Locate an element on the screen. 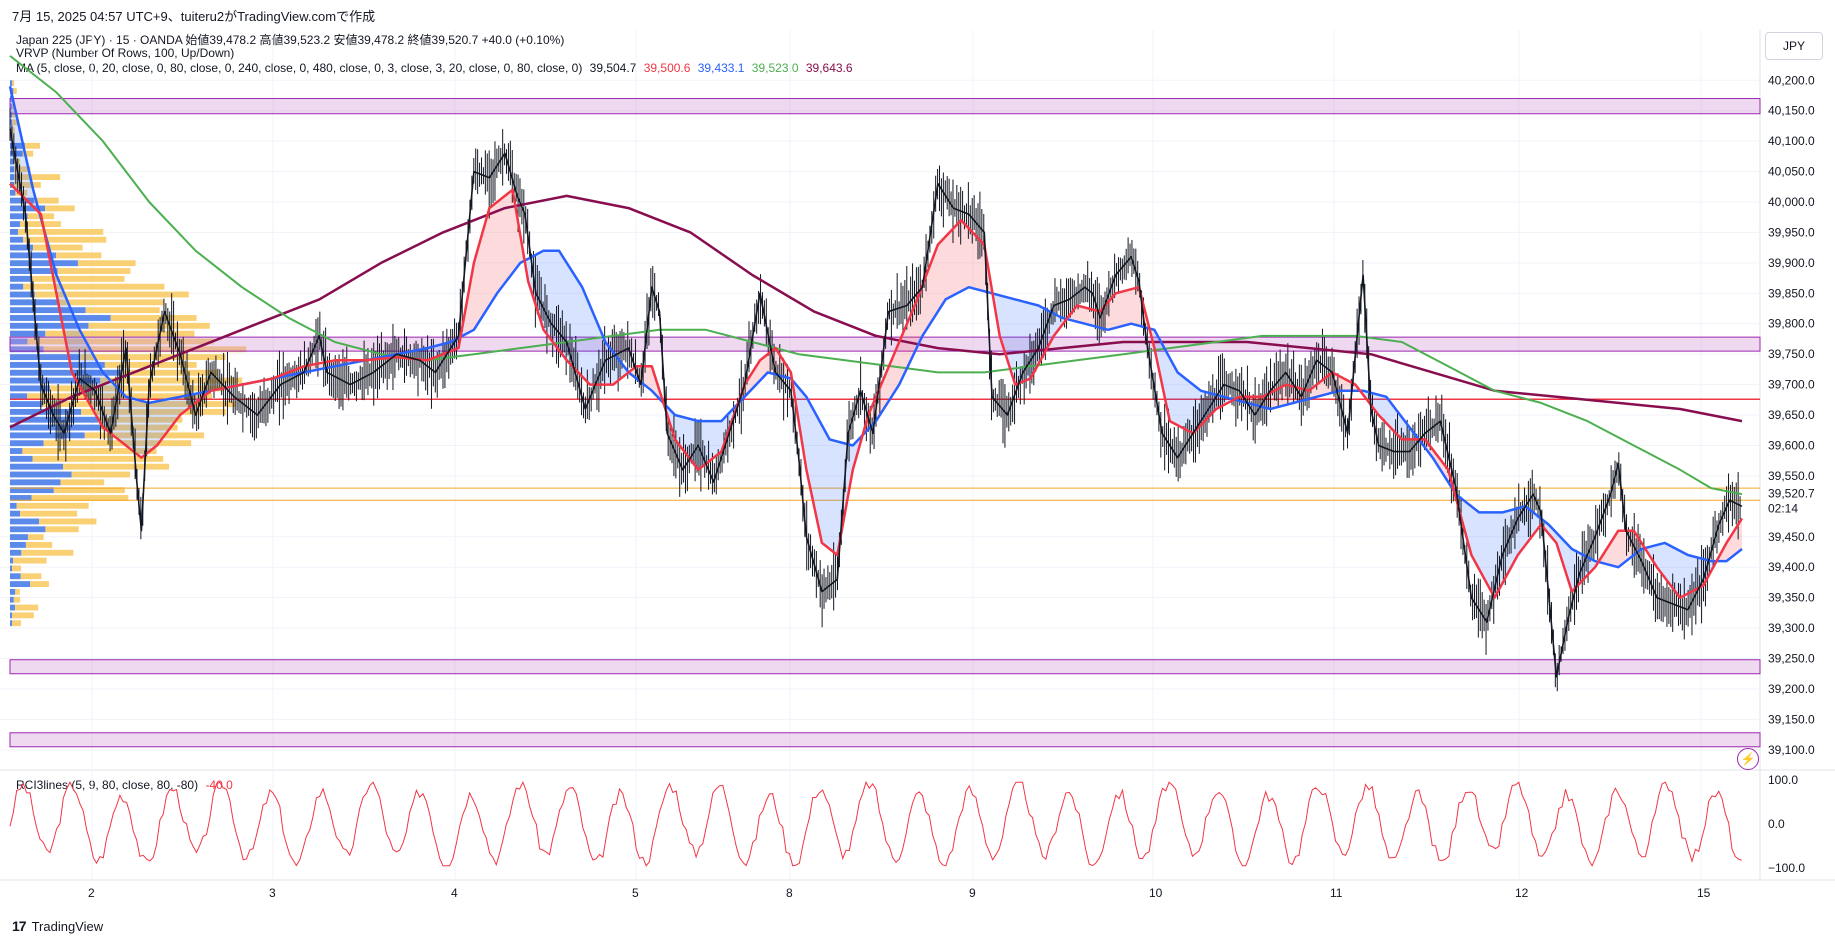  time-tick-label: 11 is located at coordinates (1336, 893).